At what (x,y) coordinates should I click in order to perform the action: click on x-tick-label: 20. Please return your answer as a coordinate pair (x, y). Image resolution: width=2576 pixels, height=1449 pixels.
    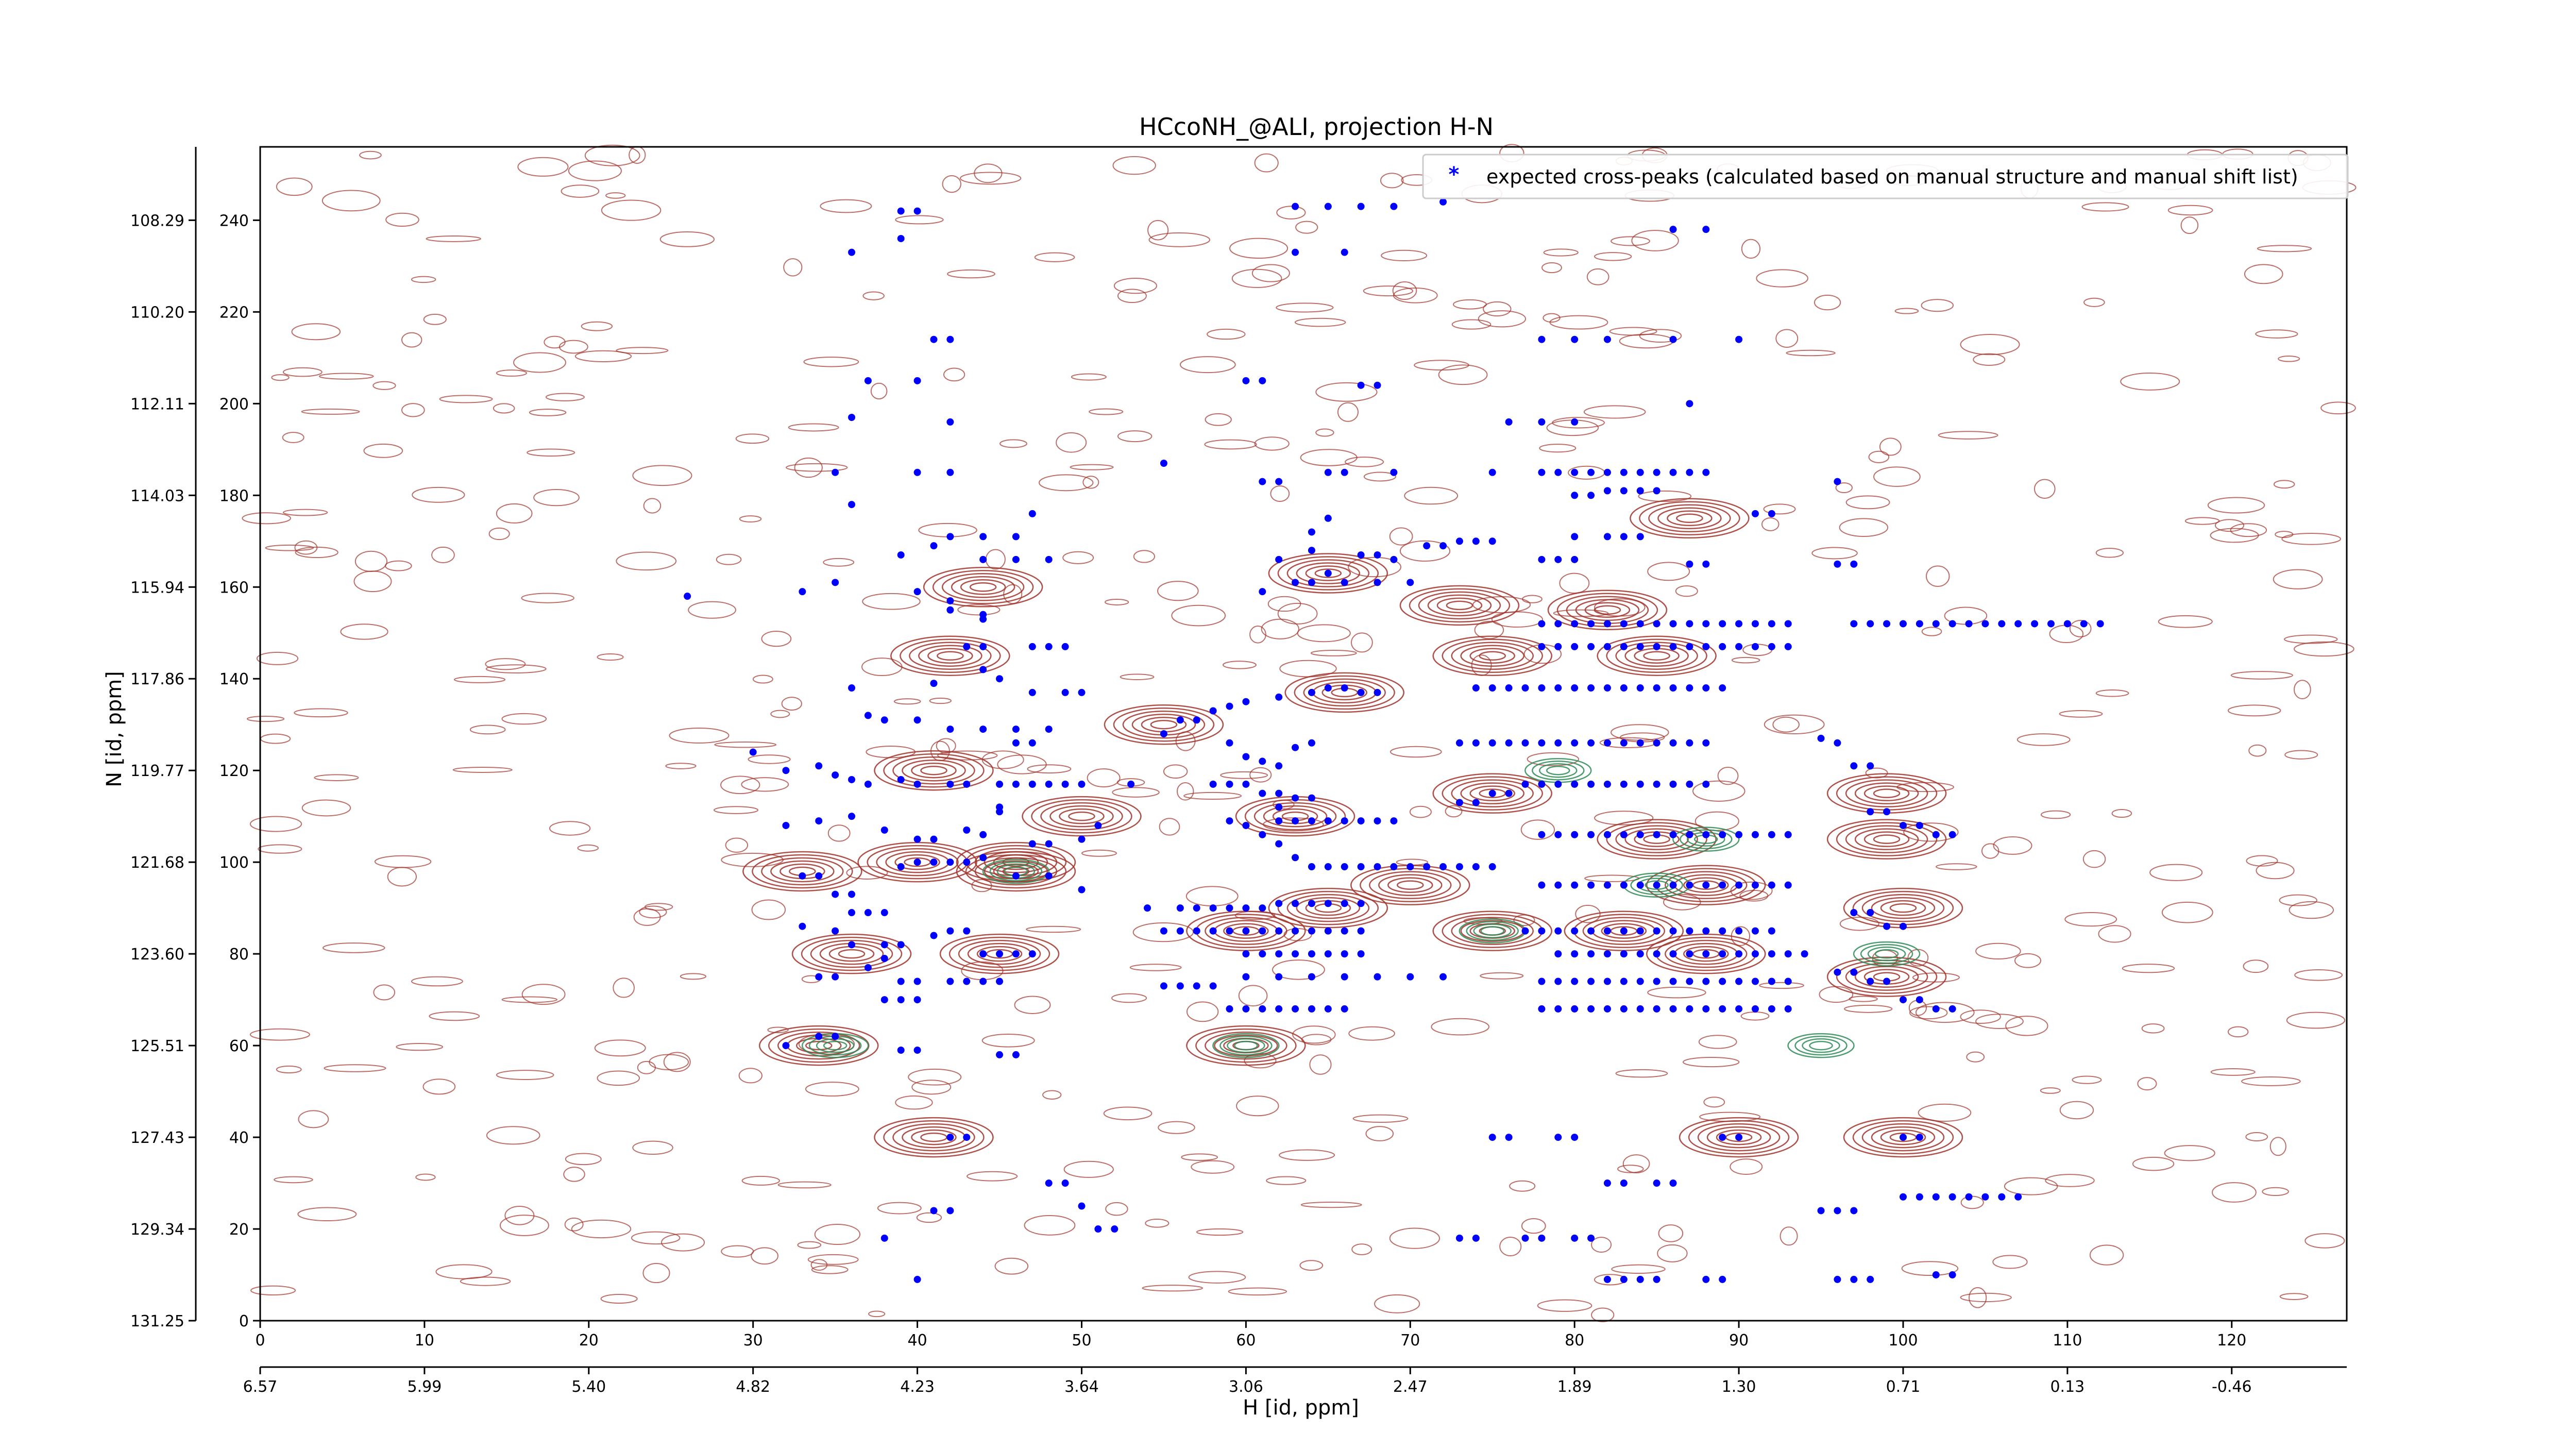
    Looking at the image, I should click on (589, 1341).